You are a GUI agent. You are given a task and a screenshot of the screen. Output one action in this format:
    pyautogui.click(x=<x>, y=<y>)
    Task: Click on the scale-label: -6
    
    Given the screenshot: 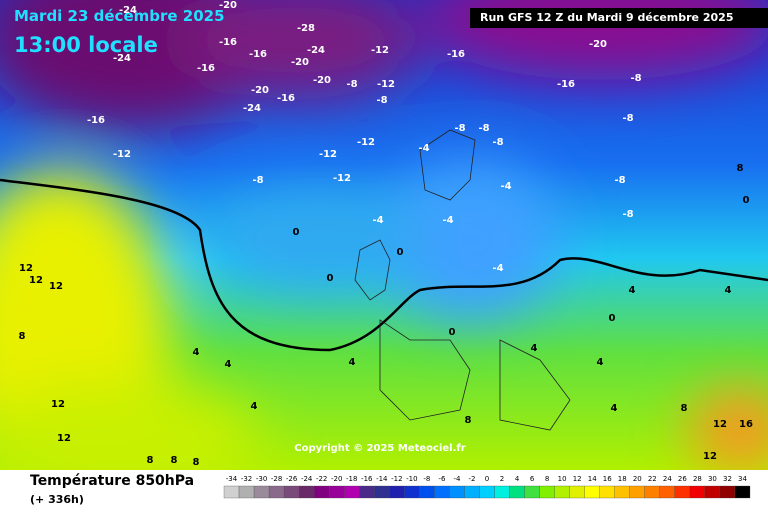 What is the action you would take?
    pyautogui.click(x=442, y=479)
    